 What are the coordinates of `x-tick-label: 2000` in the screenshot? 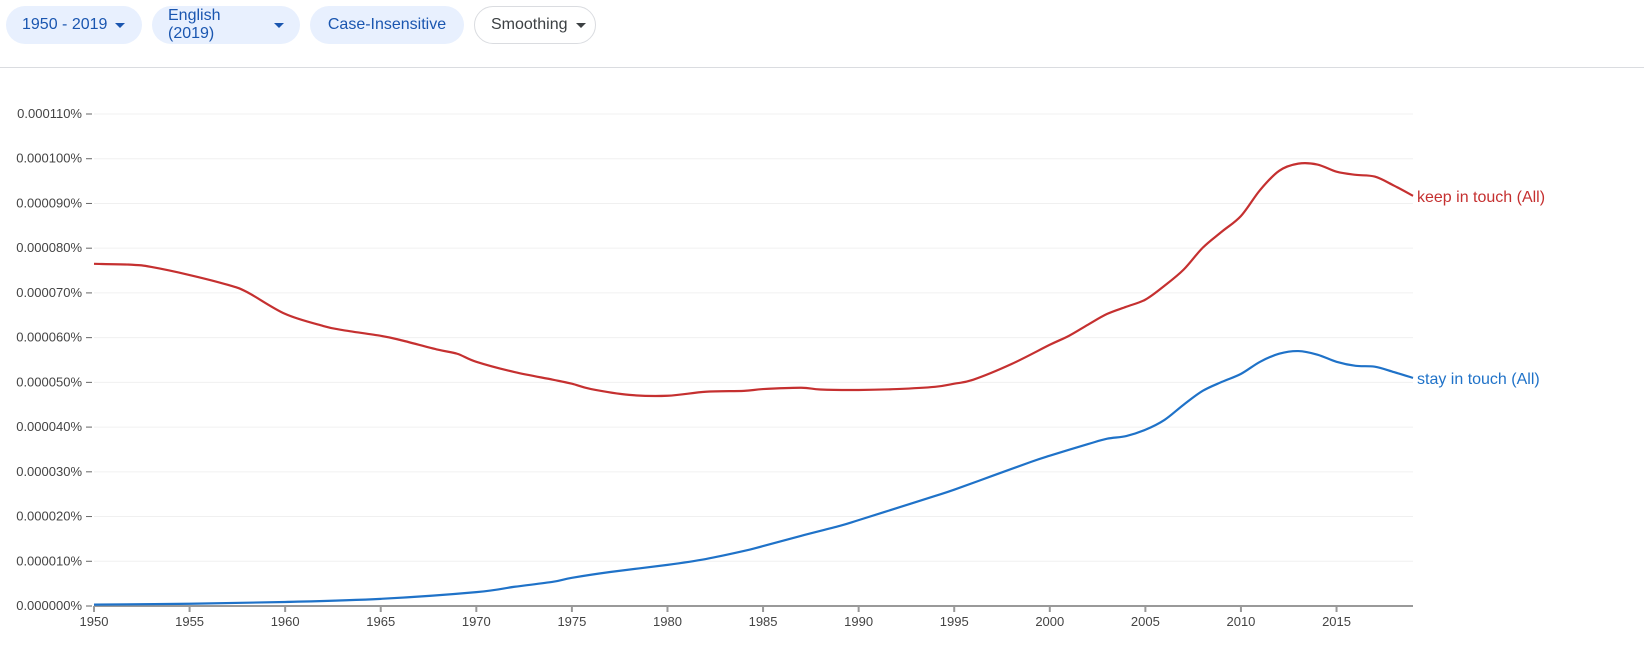 It's located at (1049, 621).